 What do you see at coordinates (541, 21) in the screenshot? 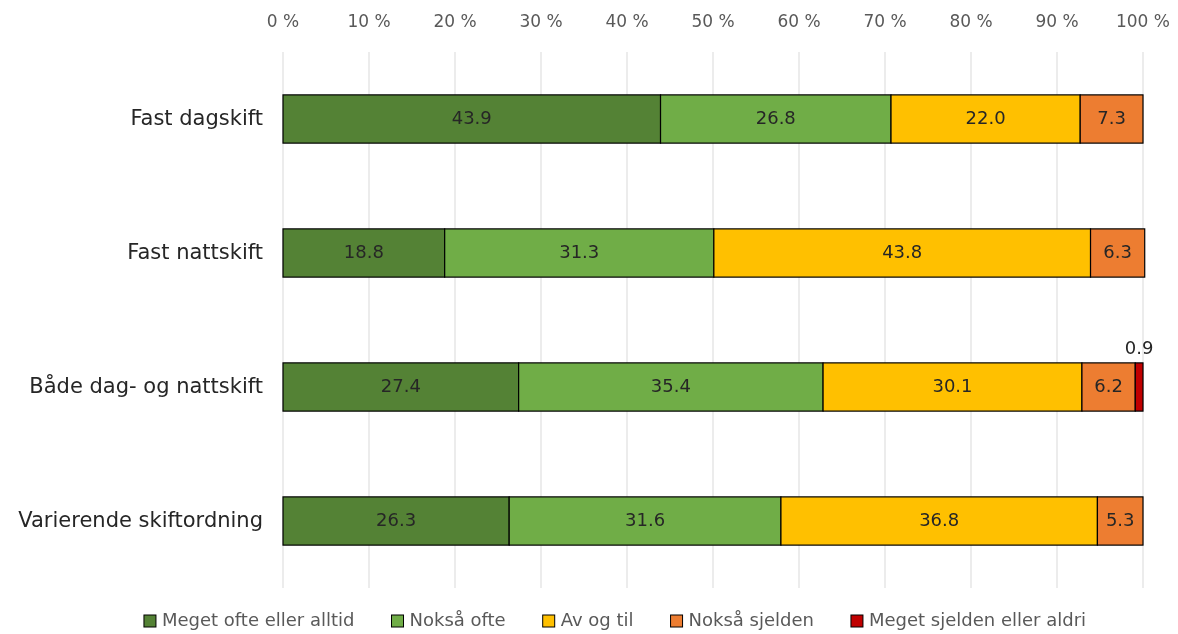
I see `x-tick-label: 30 %` at bounding box center [541, 21].